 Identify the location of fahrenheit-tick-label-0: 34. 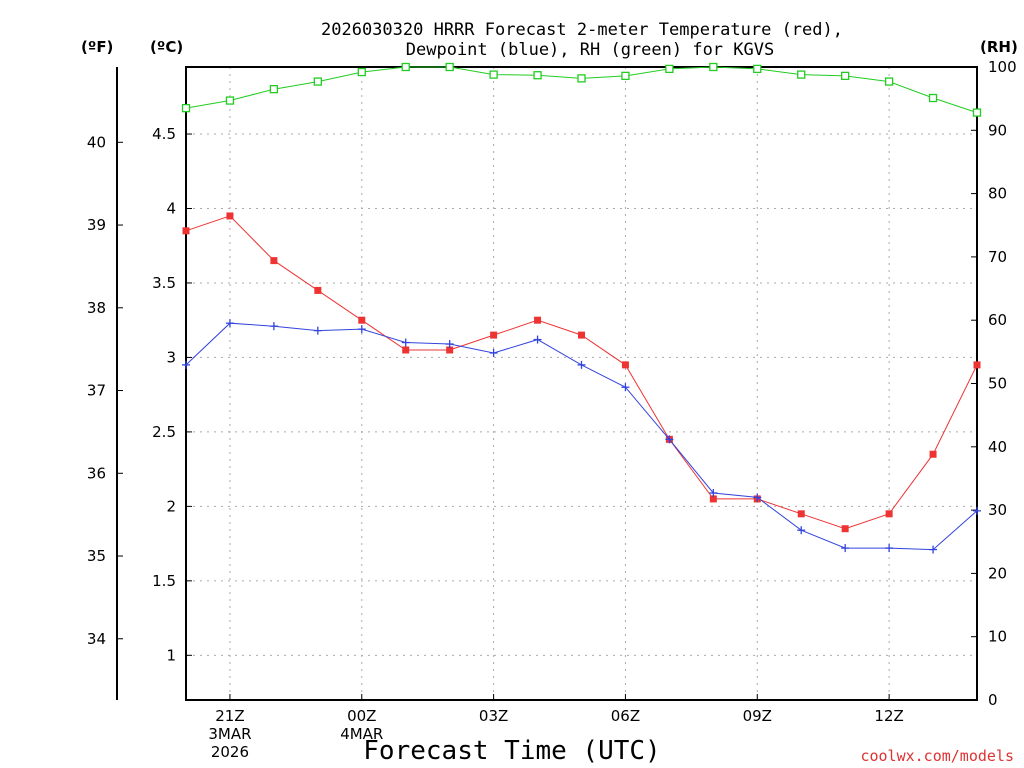
(96, 639).